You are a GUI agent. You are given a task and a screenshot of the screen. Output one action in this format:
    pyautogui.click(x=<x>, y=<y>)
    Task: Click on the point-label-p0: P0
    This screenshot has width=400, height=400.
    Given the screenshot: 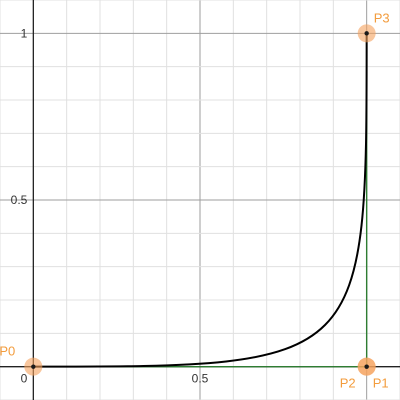 What is the action you would take?
    pyautogui.click(x=7, y=351)
    